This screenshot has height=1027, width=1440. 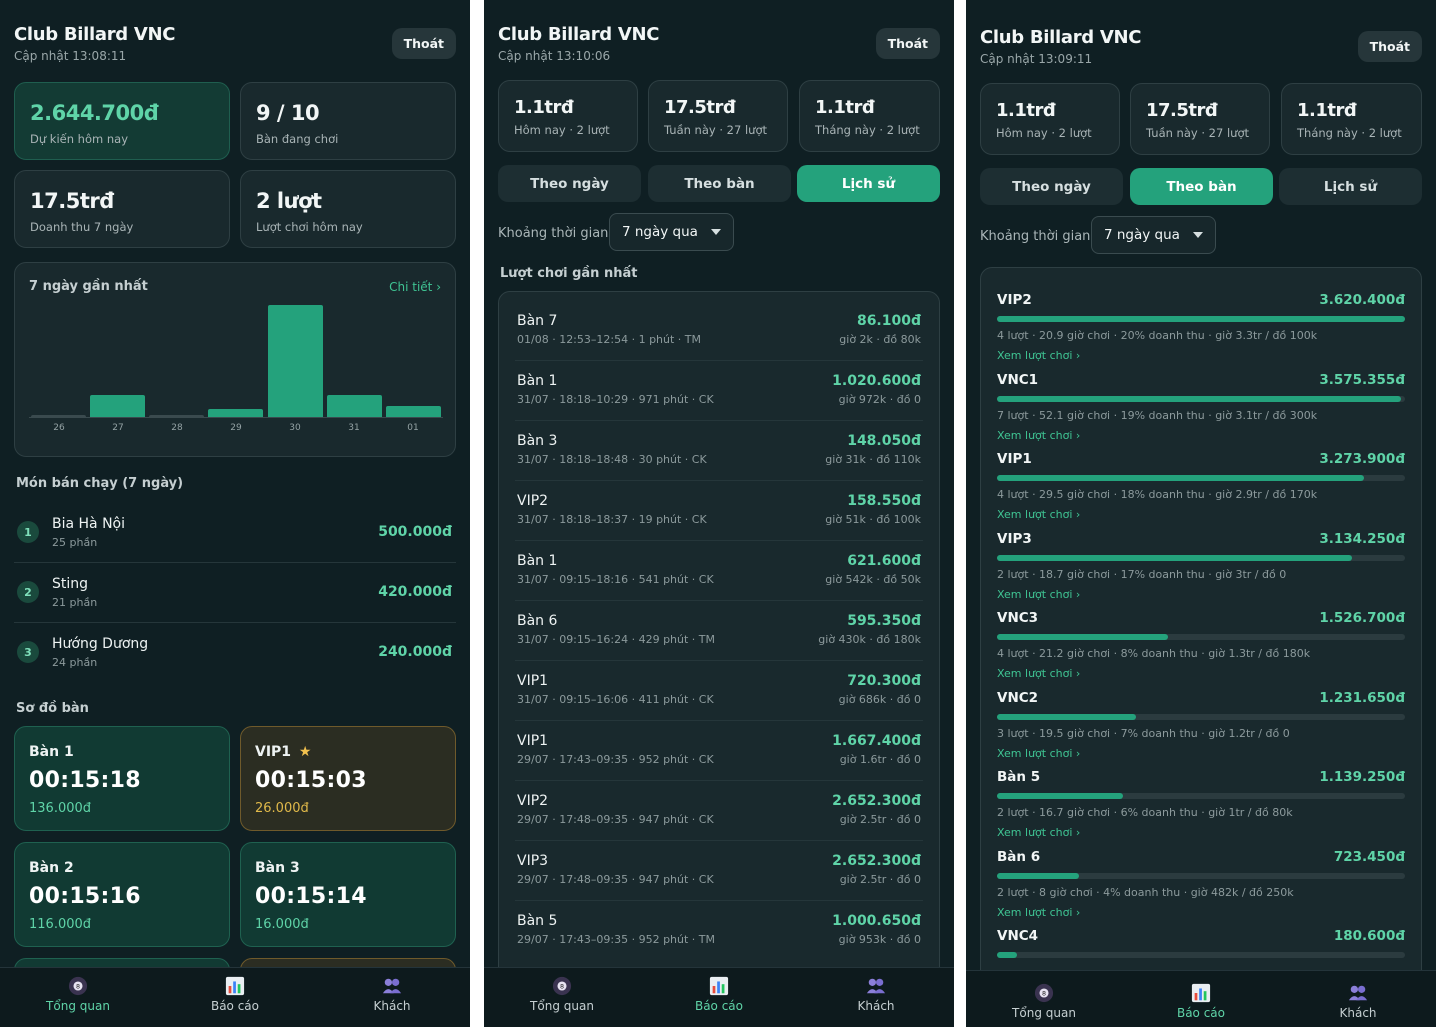 I want to click on table-amount: 26.000đ, so click(x=282, y=808).